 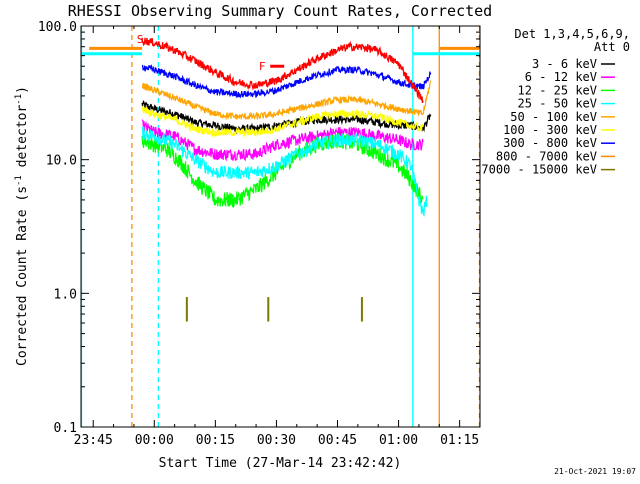 What do you see at coordinates (65, 294) in the screenshot?
I see `y-tick-label-1: 1.0` at bounding box center [65, 294].